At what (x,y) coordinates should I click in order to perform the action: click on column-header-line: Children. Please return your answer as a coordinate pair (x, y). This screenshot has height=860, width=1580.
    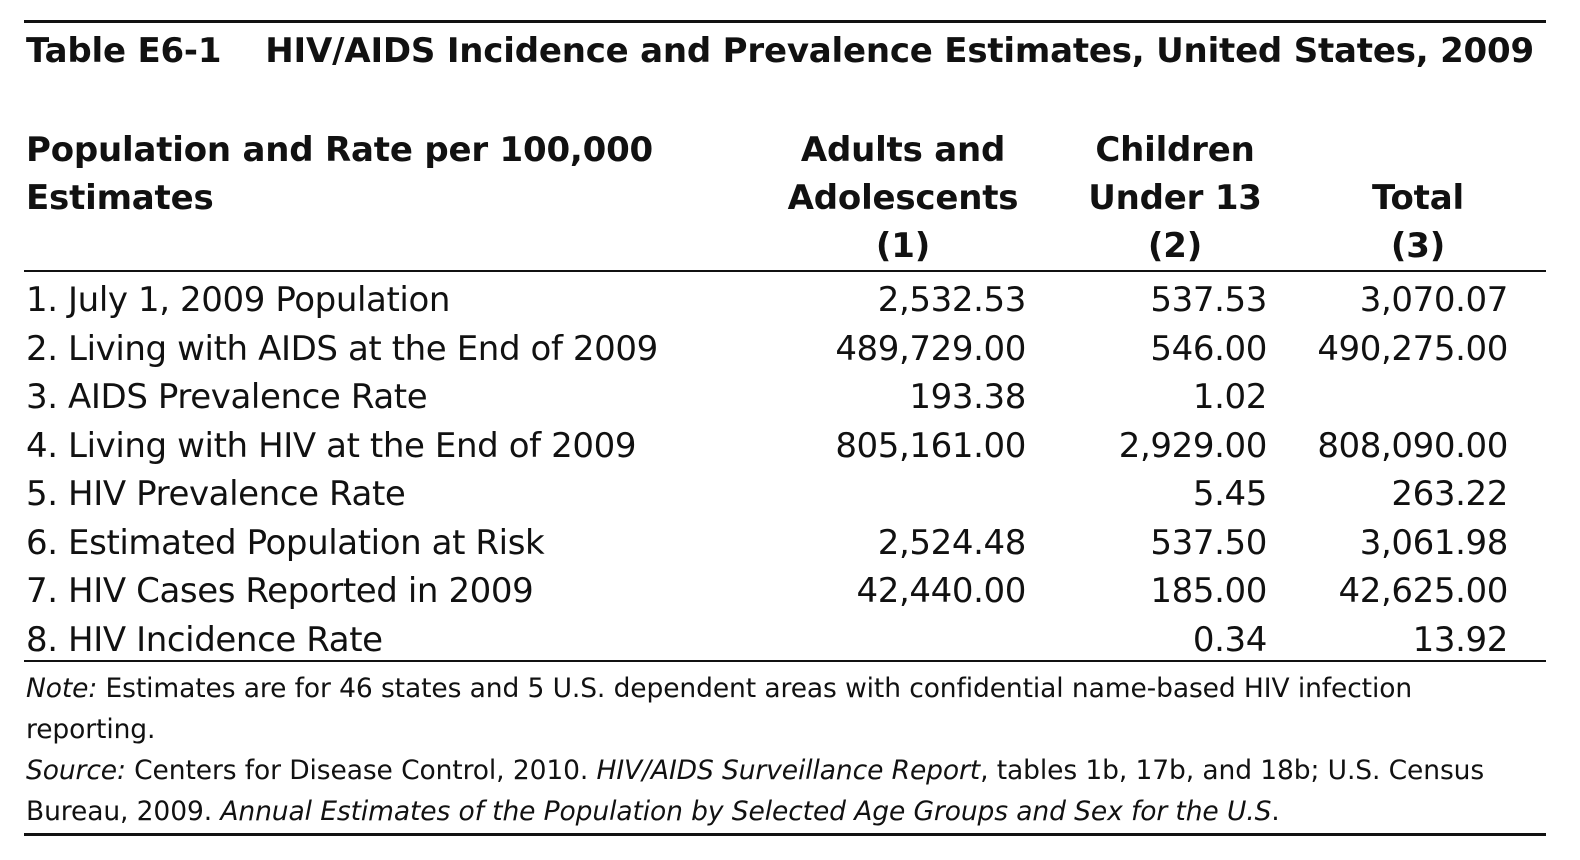
    Looking at the image, I should click on (1175, 150).